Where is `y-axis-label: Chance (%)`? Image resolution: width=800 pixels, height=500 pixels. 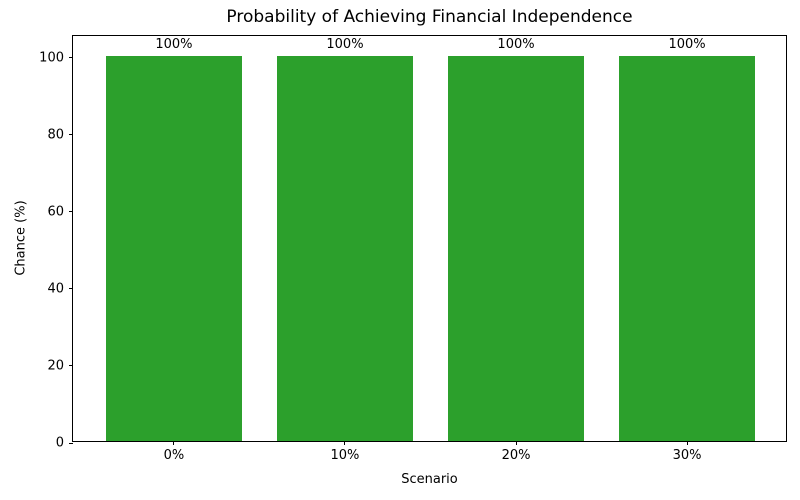
y-axis-label: Chance (%) is located at coordinates (21, 238).